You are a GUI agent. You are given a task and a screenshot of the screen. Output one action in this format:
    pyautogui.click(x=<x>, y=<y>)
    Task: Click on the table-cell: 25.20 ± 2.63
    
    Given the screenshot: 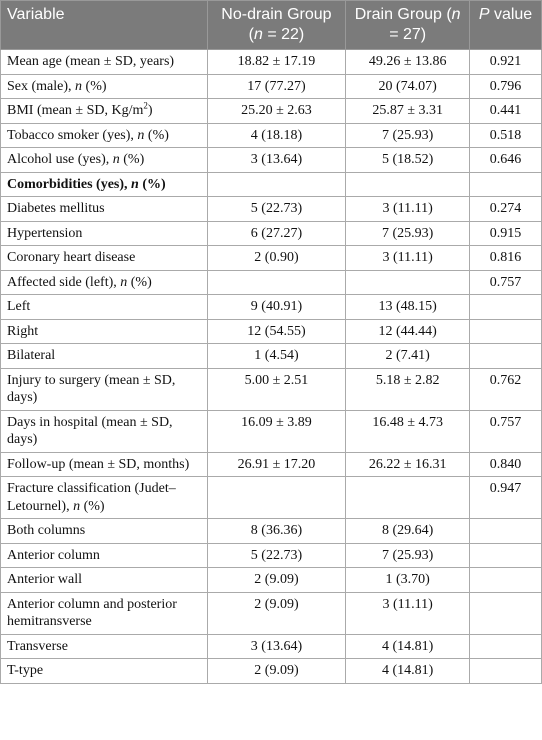 What is the action you would take?
    pyautogui.click(x=276, y=111)
    